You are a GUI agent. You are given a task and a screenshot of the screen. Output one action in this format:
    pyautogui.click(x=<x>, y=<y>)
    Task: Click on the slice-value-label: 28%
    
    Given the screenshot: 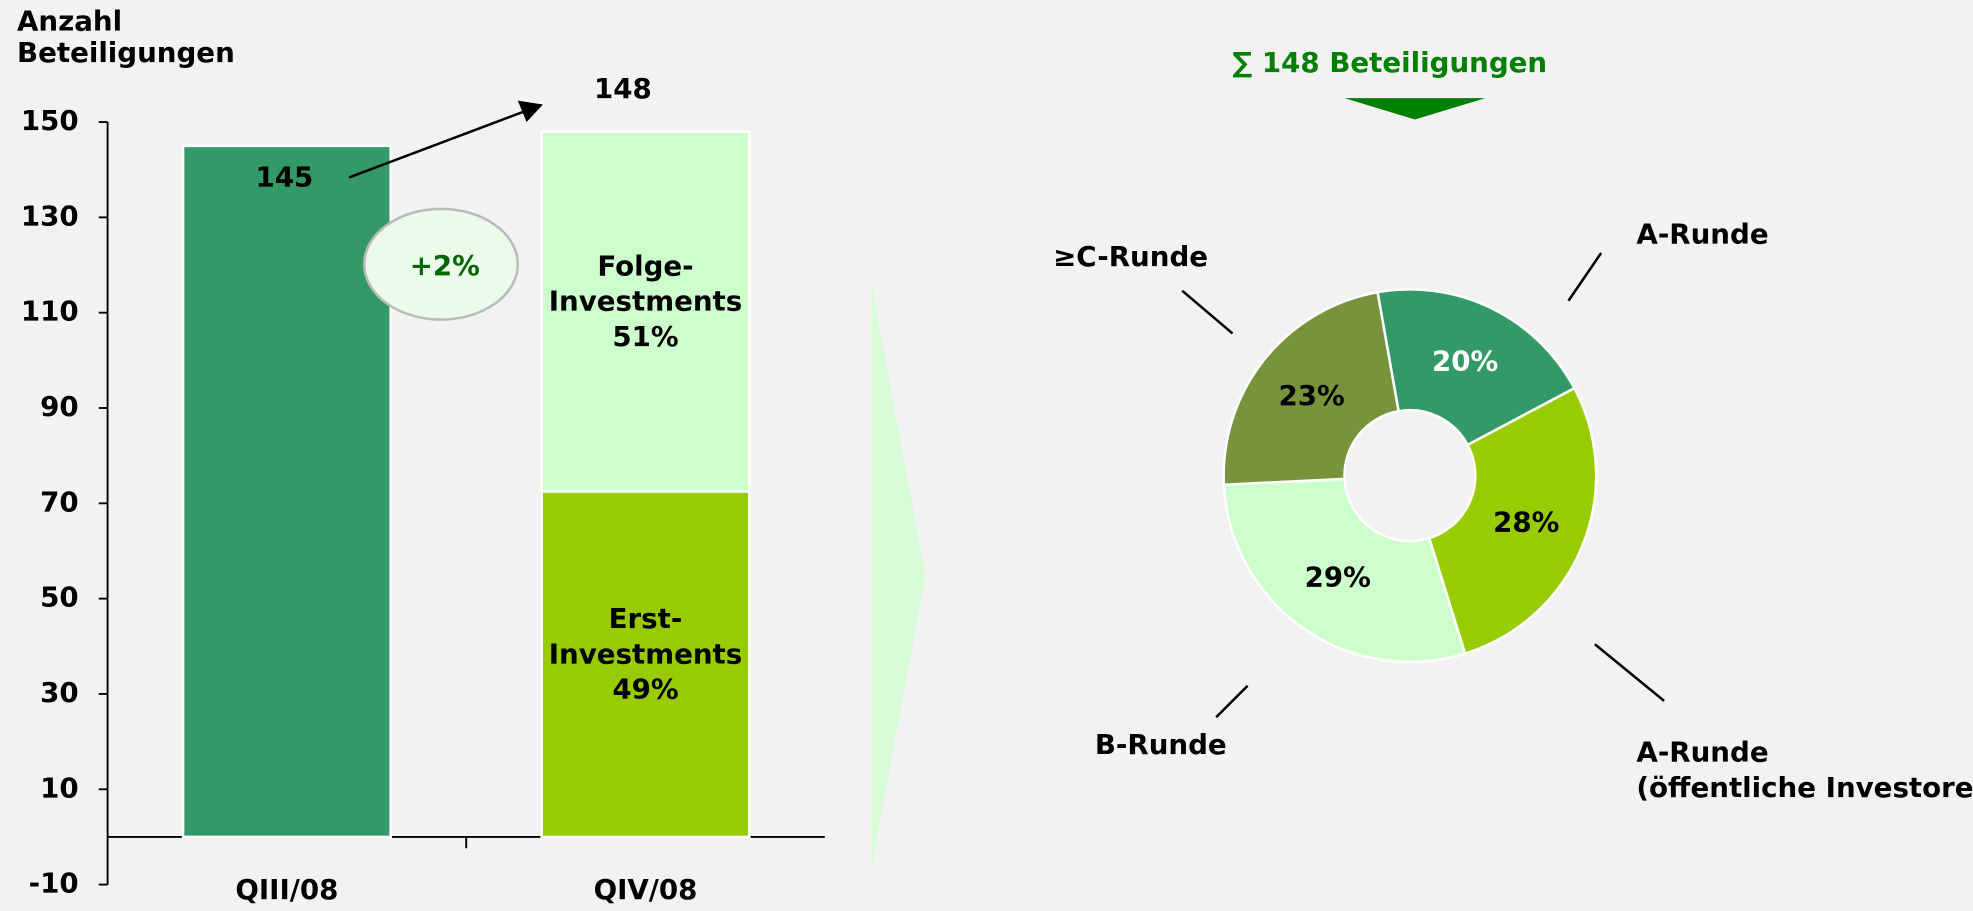 What is the action you would take?
    pyautogui.click(x=1526, y=522)
    